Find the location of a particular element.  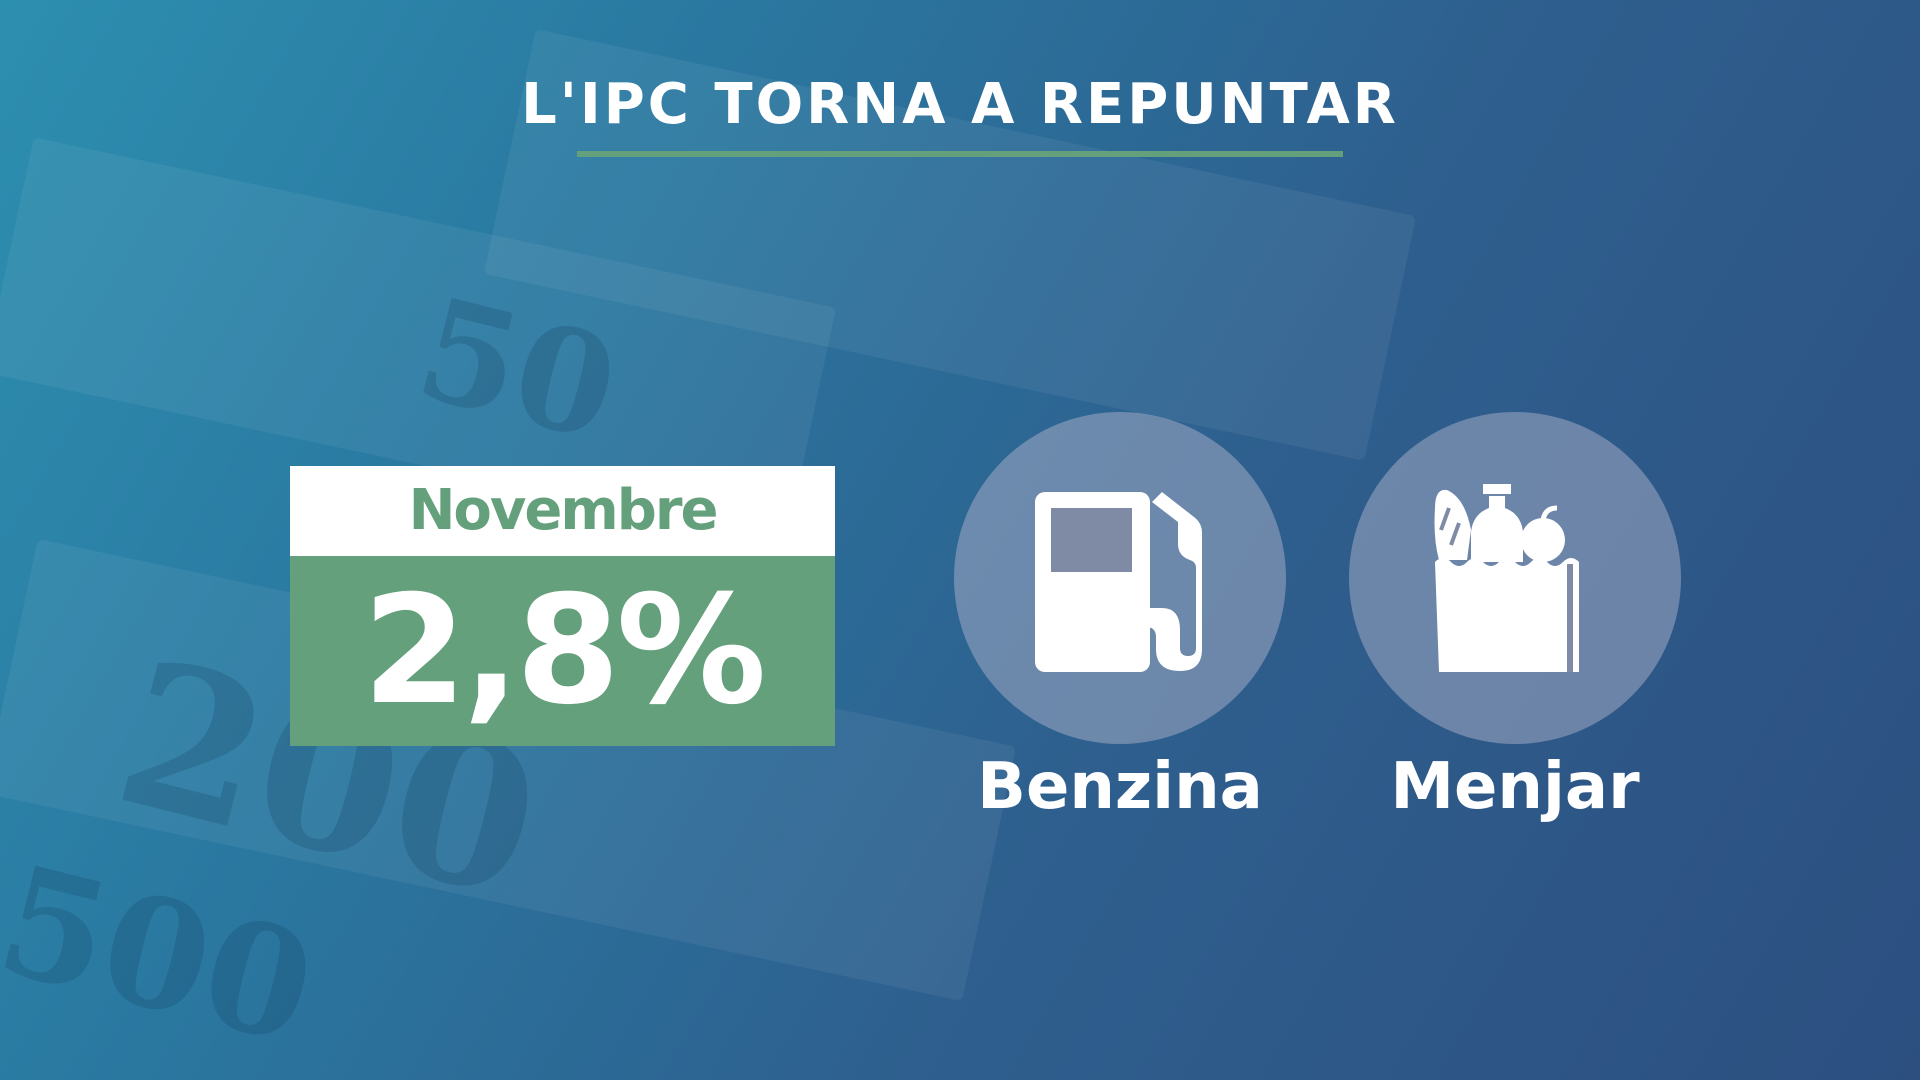

fuel-circle is located at coordinates (1120, 578).